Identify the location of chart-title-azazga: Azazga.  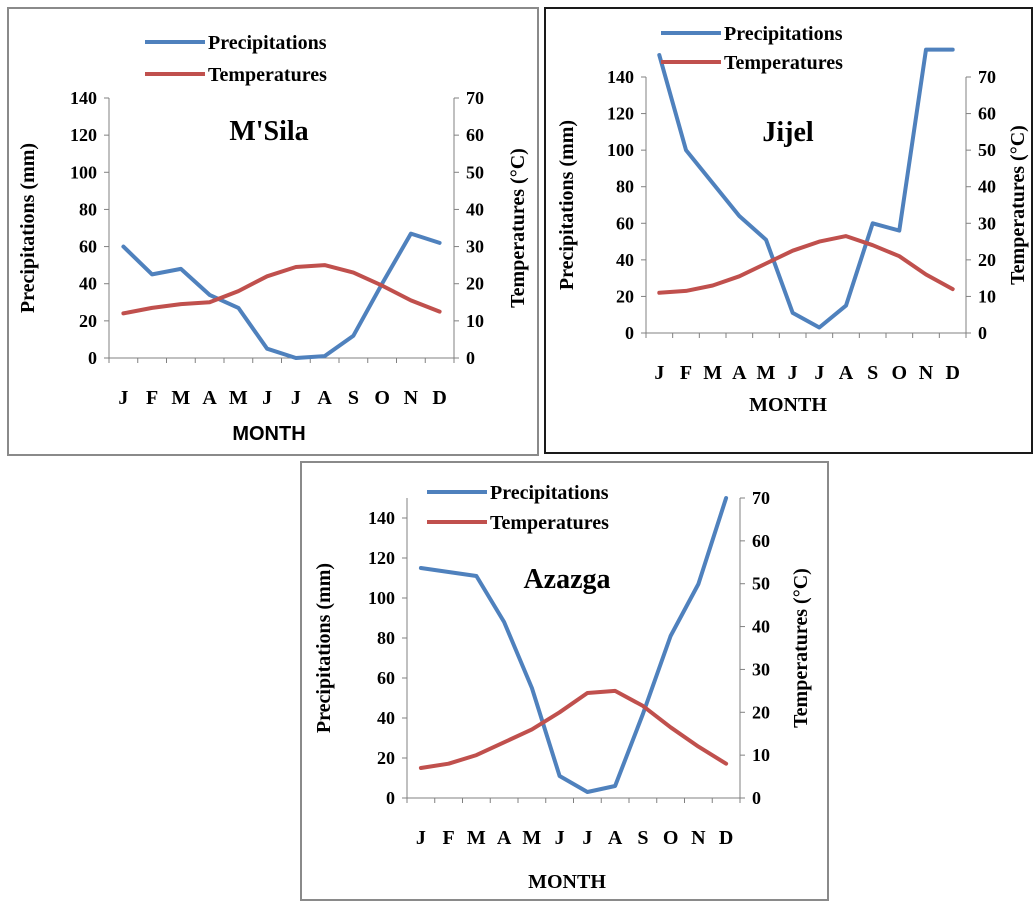
(566, 579).